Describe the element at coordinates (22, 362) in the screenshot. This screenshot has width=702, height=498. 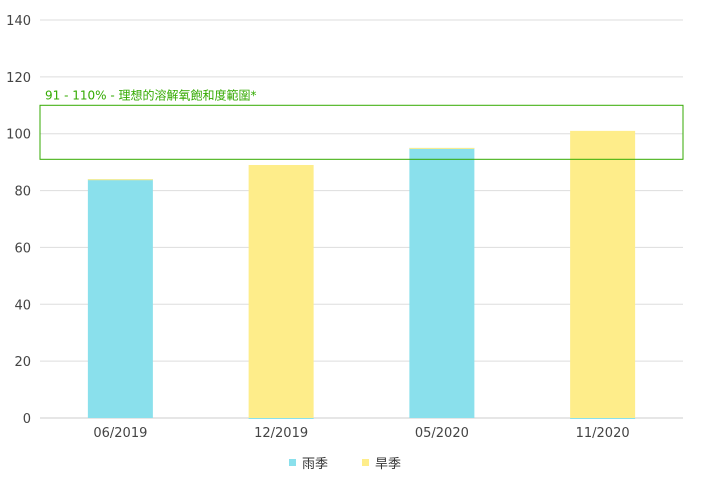
I see `y-tick-label: 20` at that location.